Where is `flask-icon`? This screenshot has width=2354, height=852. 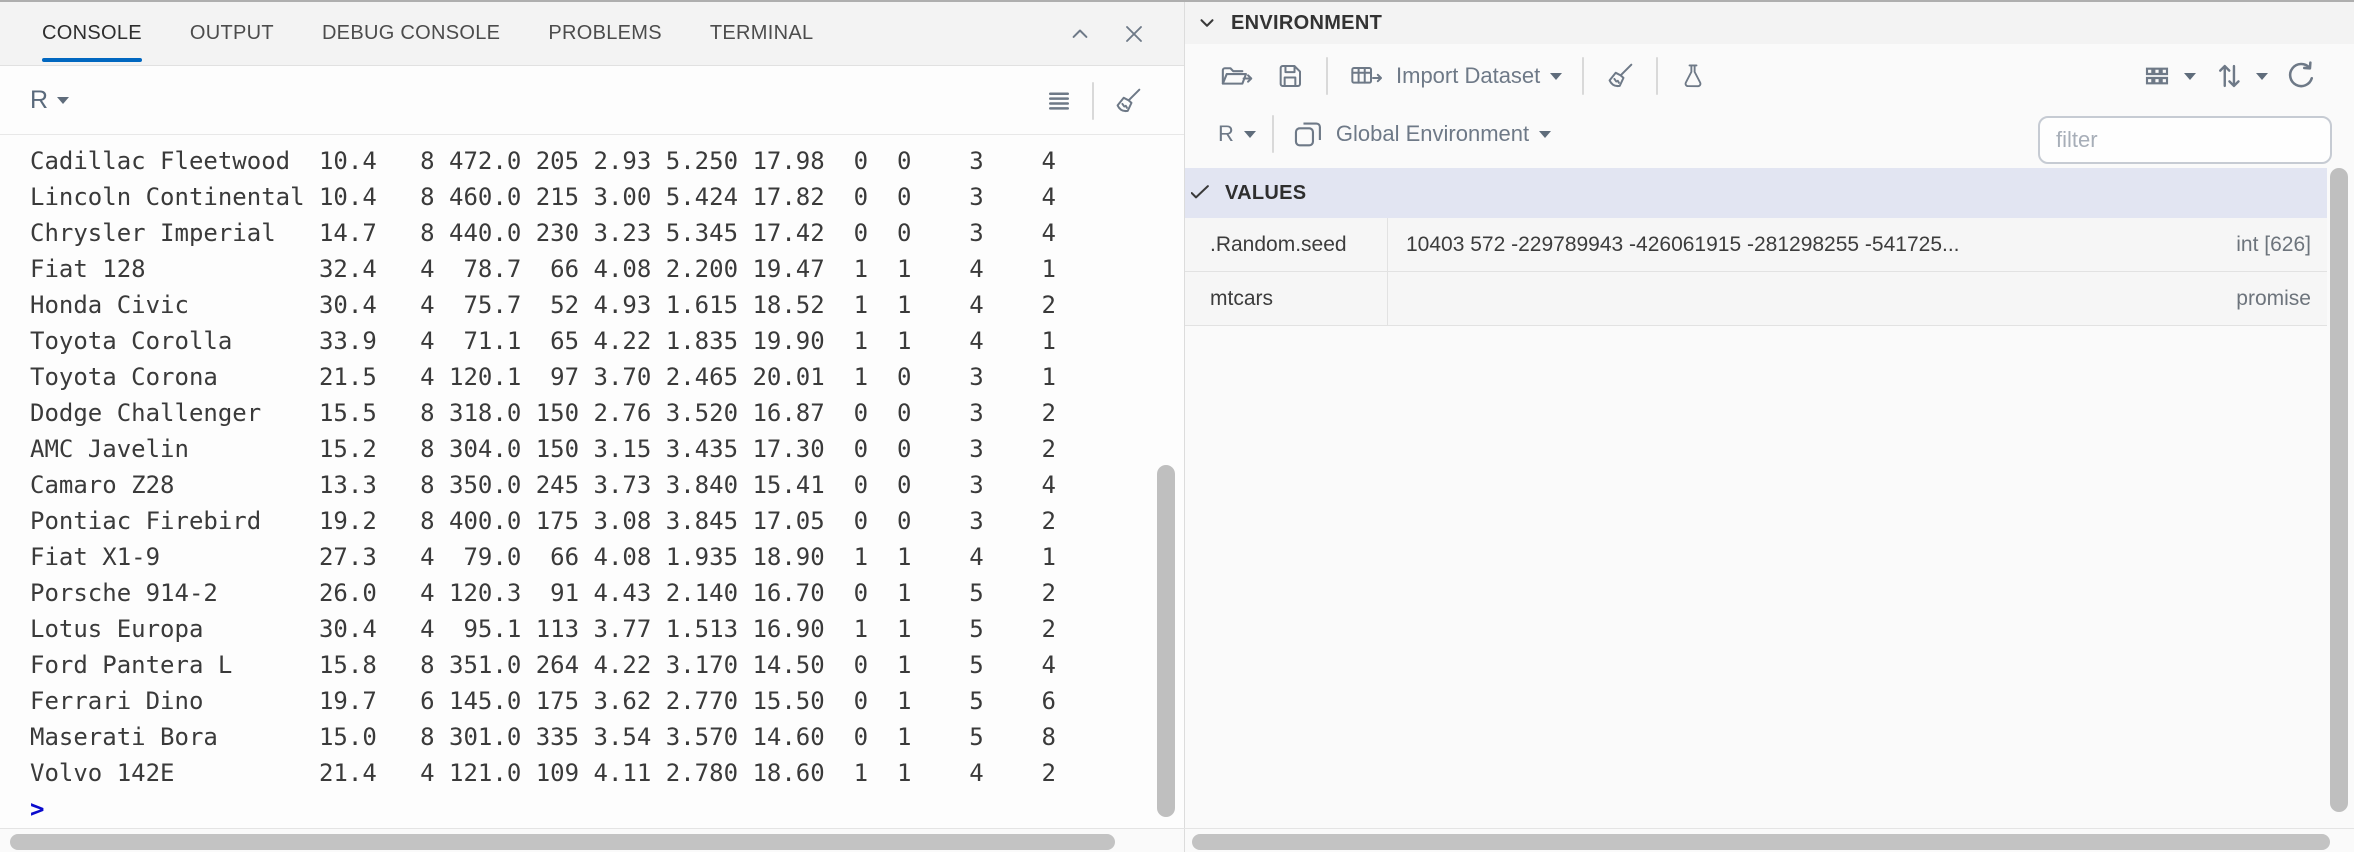 flask-icon is located at coordinates (1693, 76).